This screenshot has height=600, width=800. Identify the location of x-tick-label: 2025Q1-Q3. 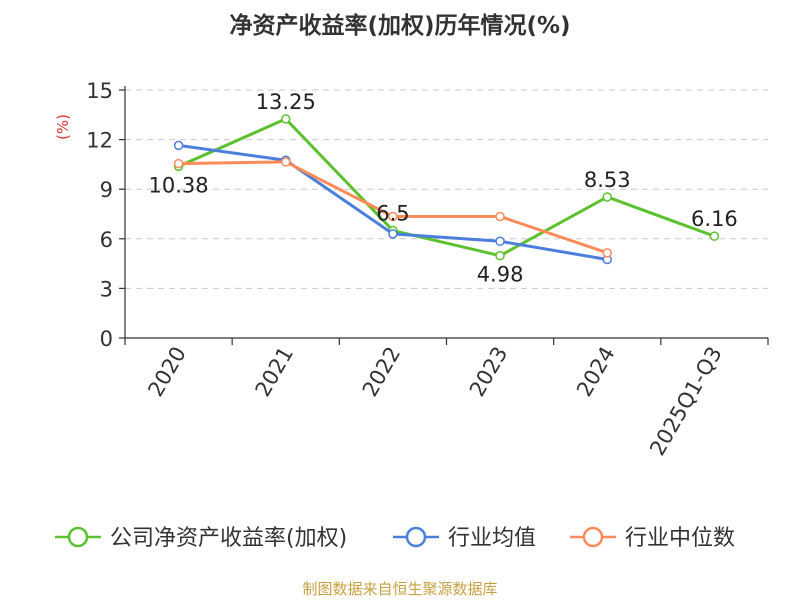
(686, 401).